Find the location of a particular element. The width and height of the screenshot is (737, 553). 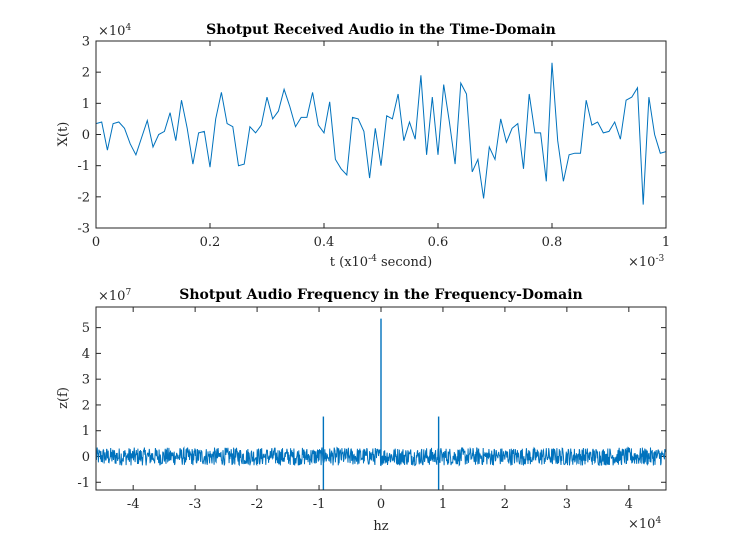

freq-spikes is located at coordinates (381, 404).